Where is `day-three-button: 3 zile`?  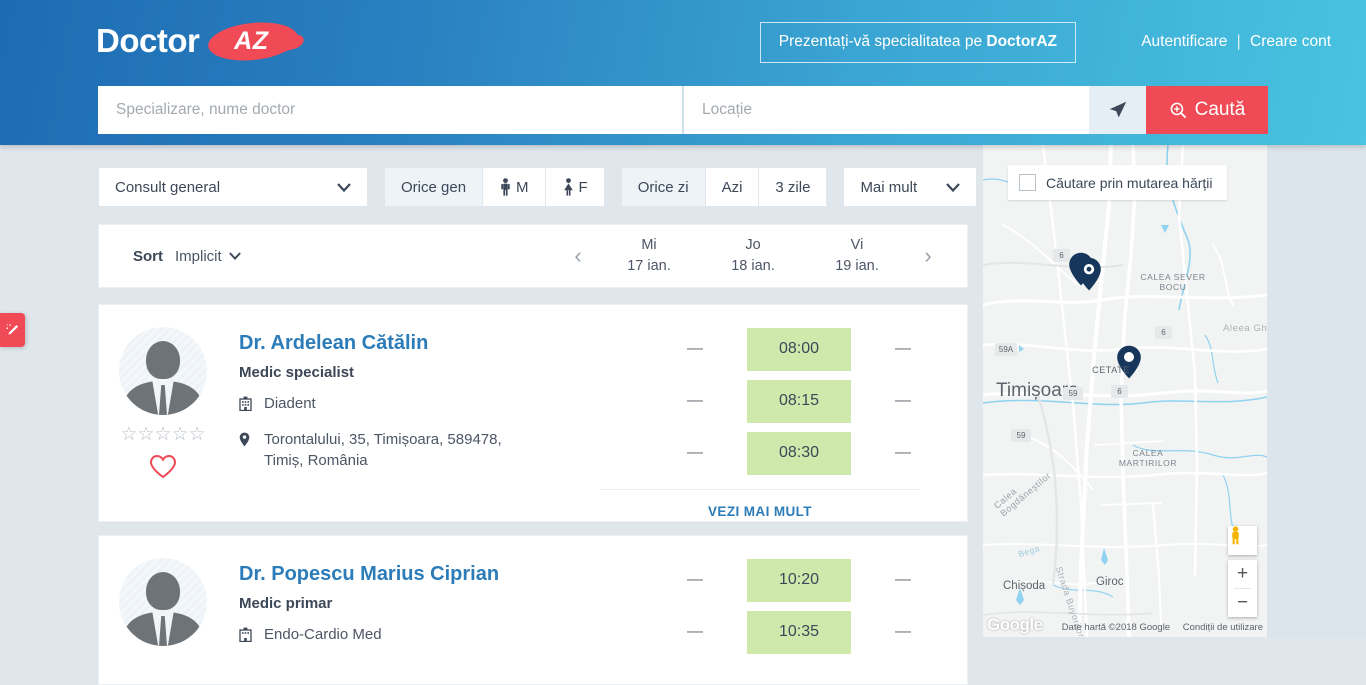
day-three-button: 3 zile is located at coordinates (793, 187).